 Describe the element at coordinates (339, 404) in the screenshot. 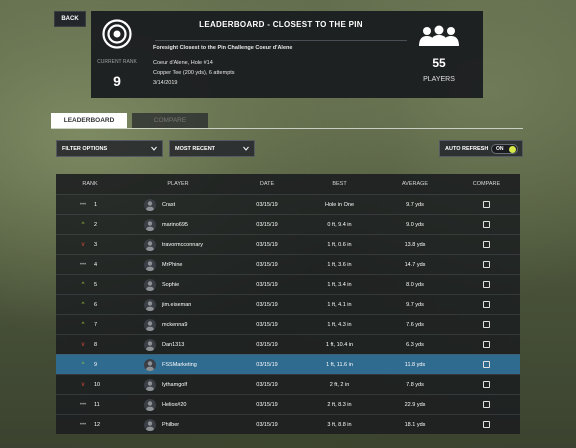

I see `best-cell: 2 ft, 8.3 in` at that location.